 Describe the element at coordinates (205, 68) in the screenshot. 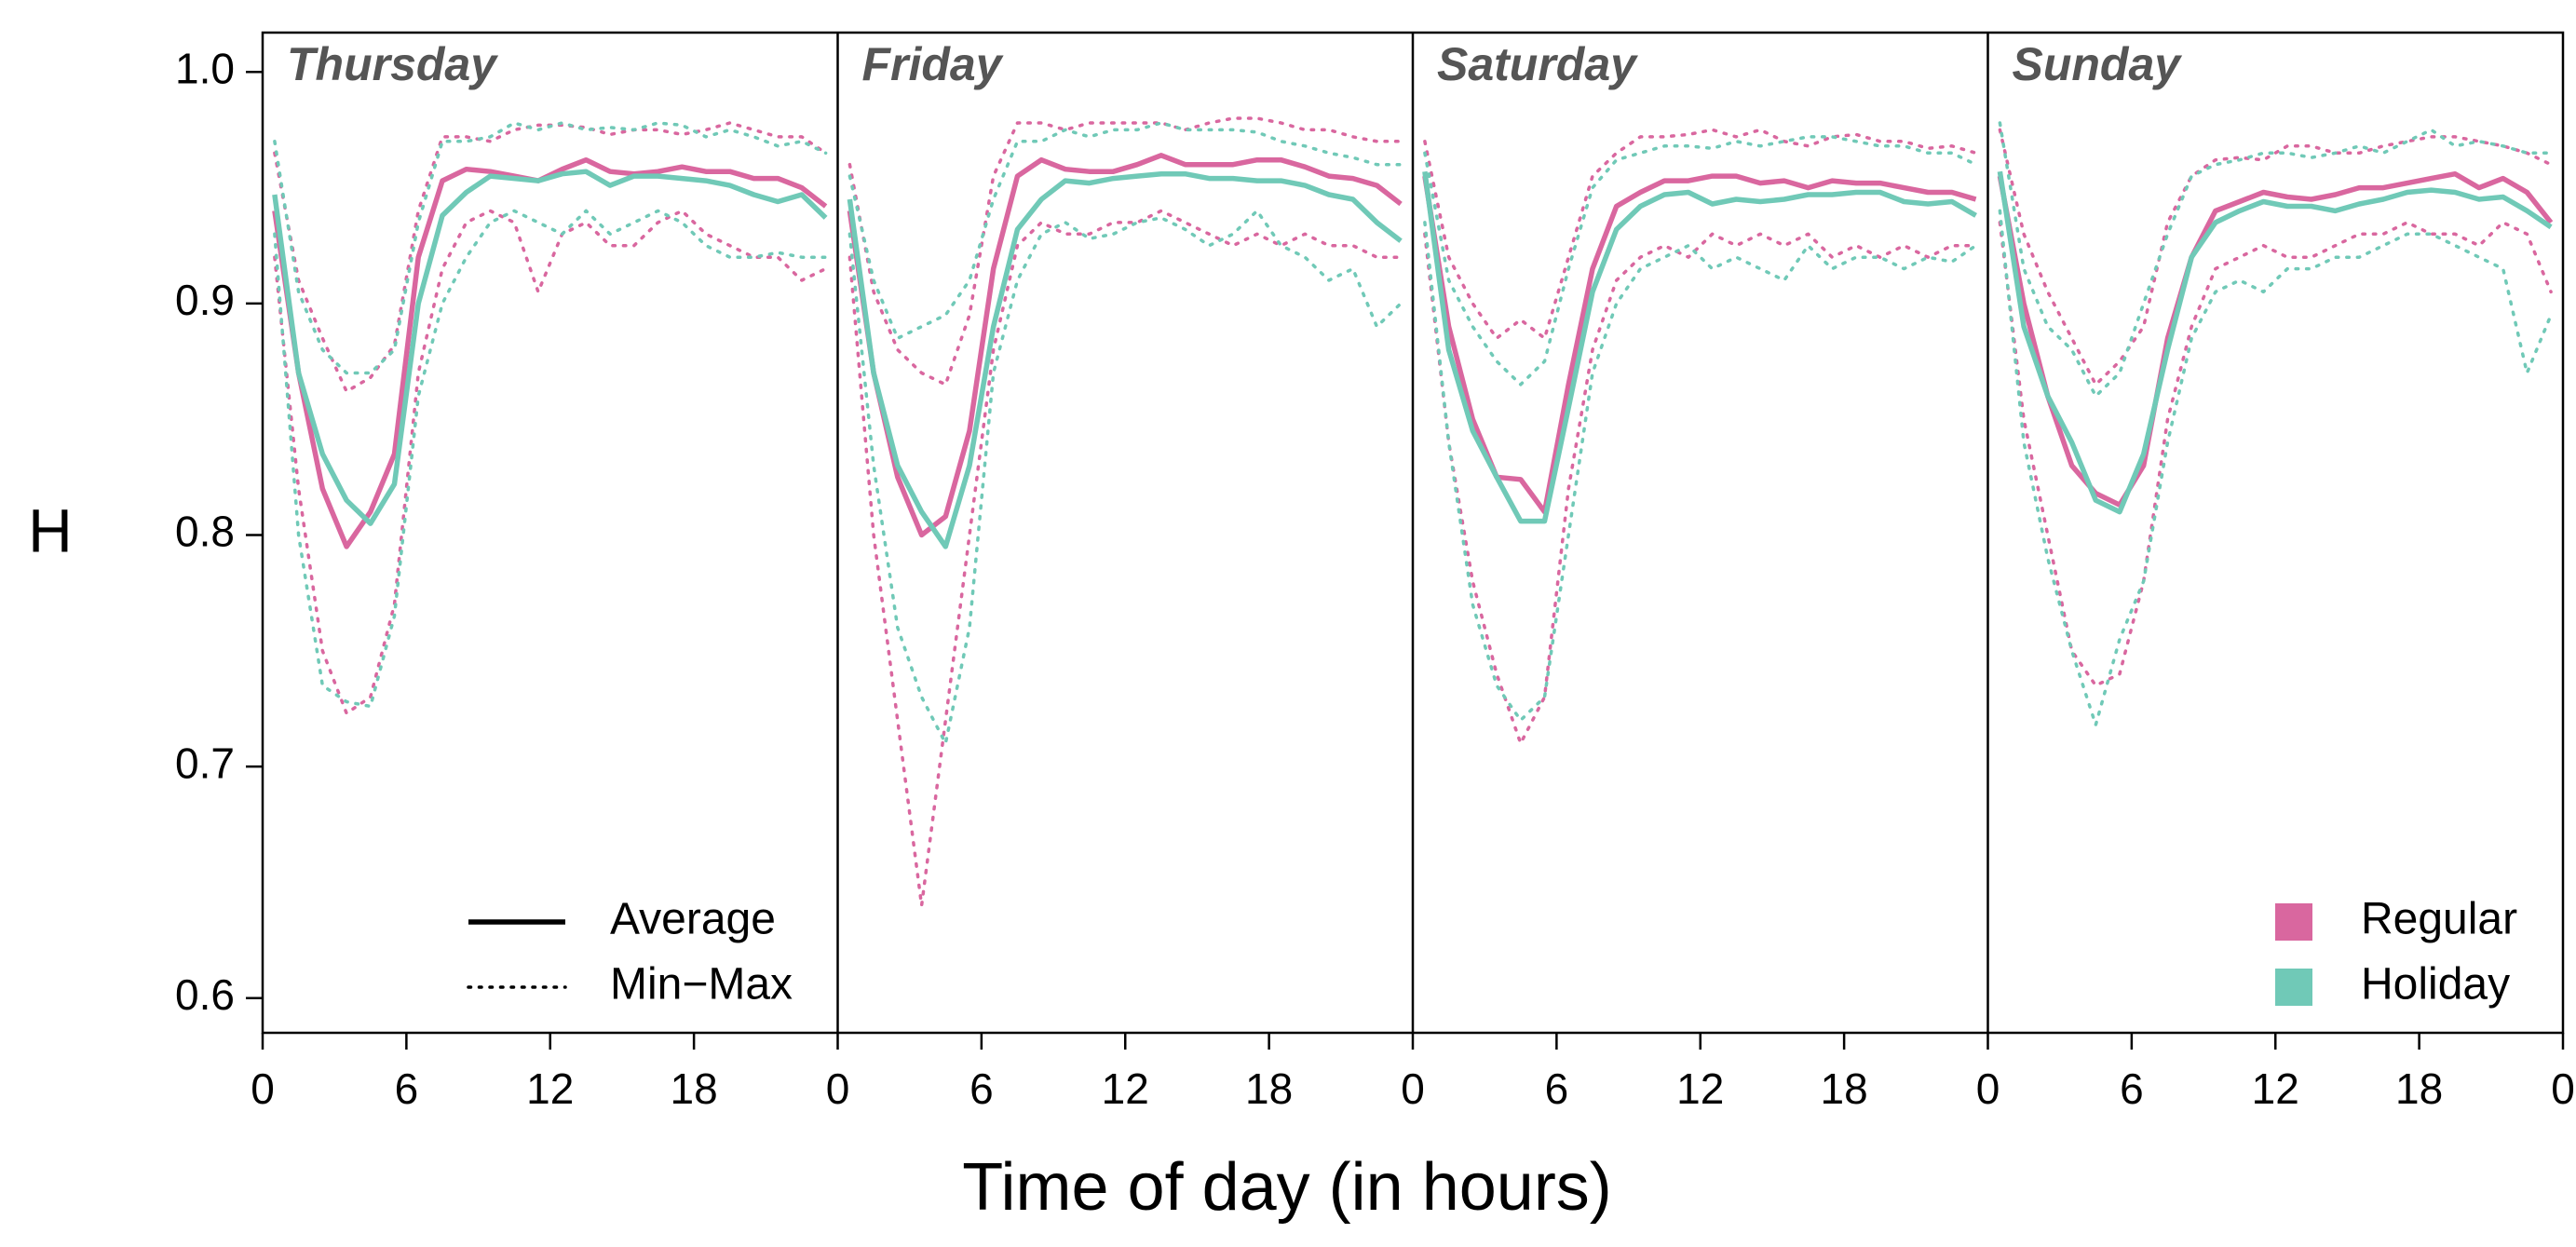

I see `y-tick-label: 1.0` at that location.